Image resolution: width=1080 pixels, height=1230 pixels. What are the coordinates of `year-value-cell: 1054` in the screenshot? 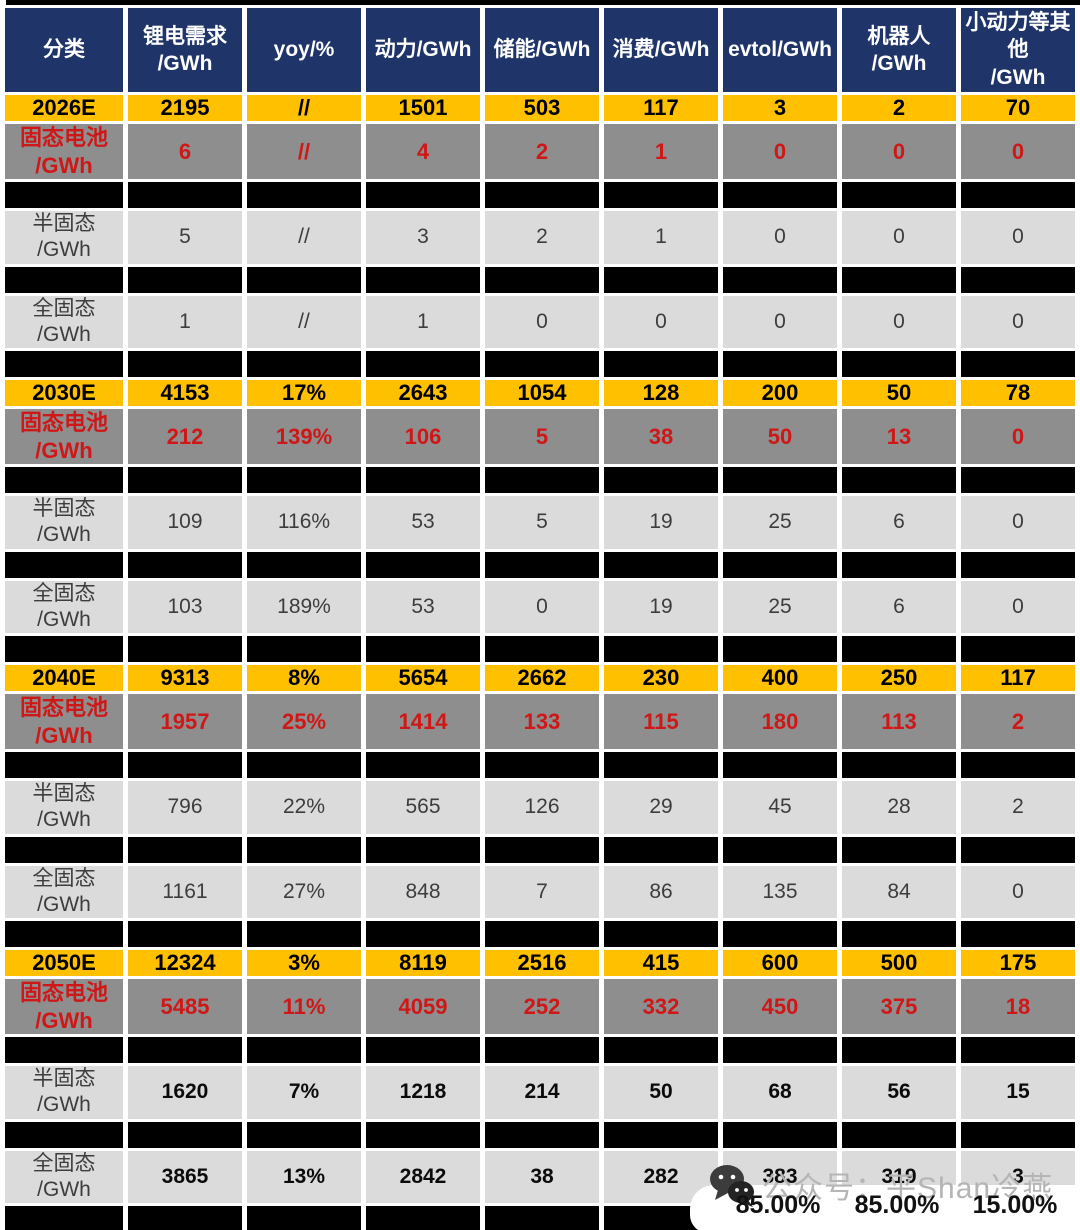 It's located at (542, 393).